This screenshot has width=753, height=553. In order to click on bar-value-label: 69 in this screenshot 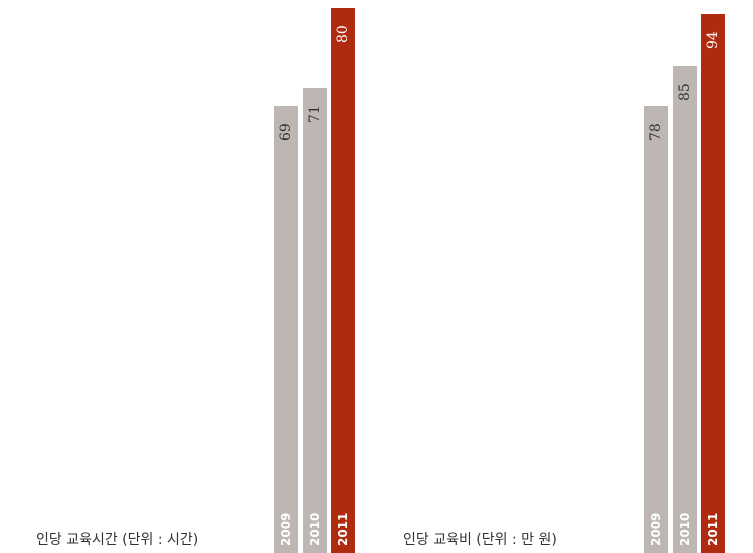, I will do `click(286, 132)`.